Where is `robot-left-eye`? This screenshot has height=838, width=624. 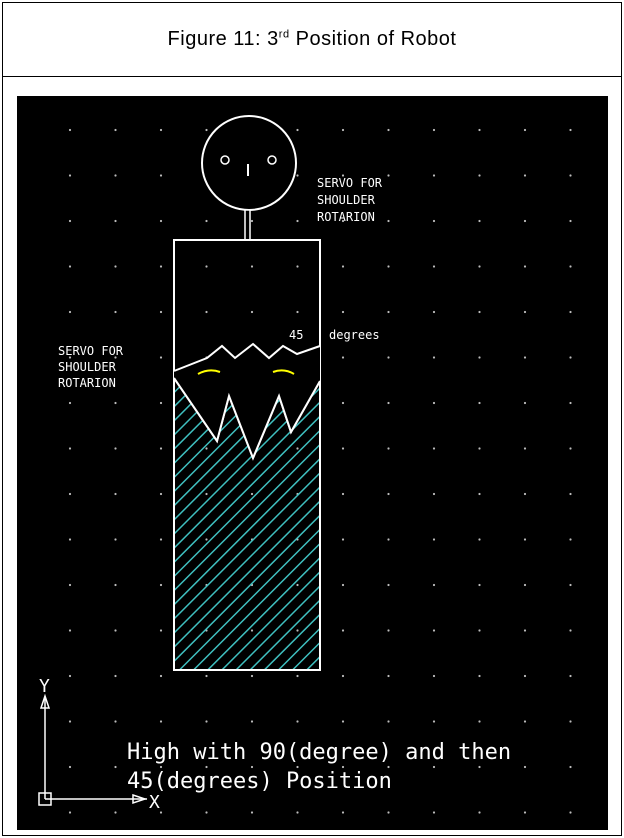 robot-left-eye is located at coordinates (225, 160).